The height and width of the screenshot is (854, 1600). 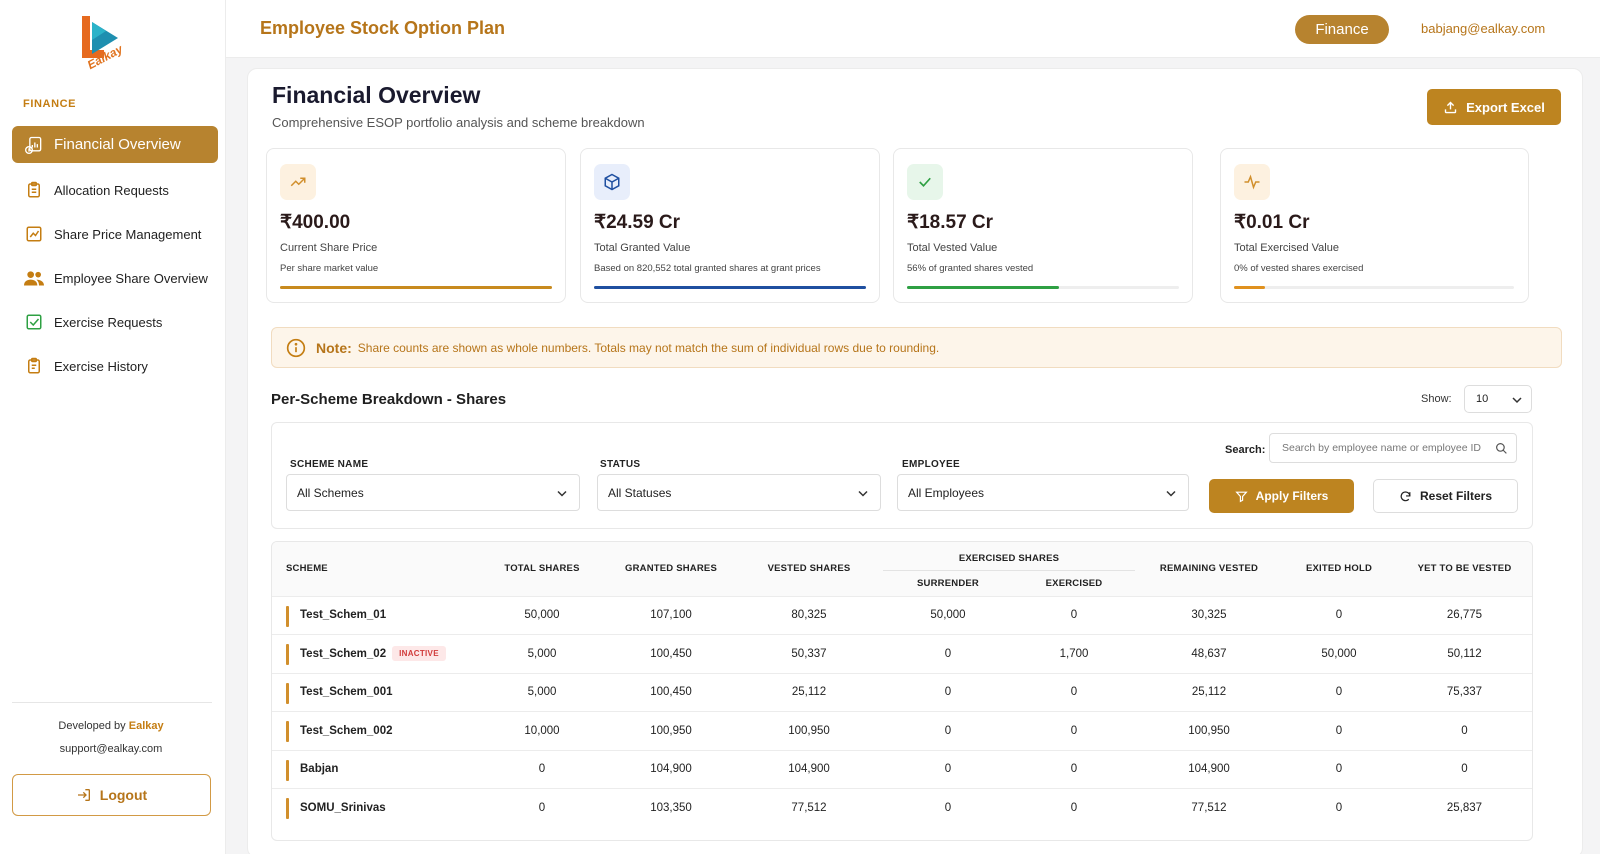 I want to click on page-size-select: 10, so click(x=1498, y=399).